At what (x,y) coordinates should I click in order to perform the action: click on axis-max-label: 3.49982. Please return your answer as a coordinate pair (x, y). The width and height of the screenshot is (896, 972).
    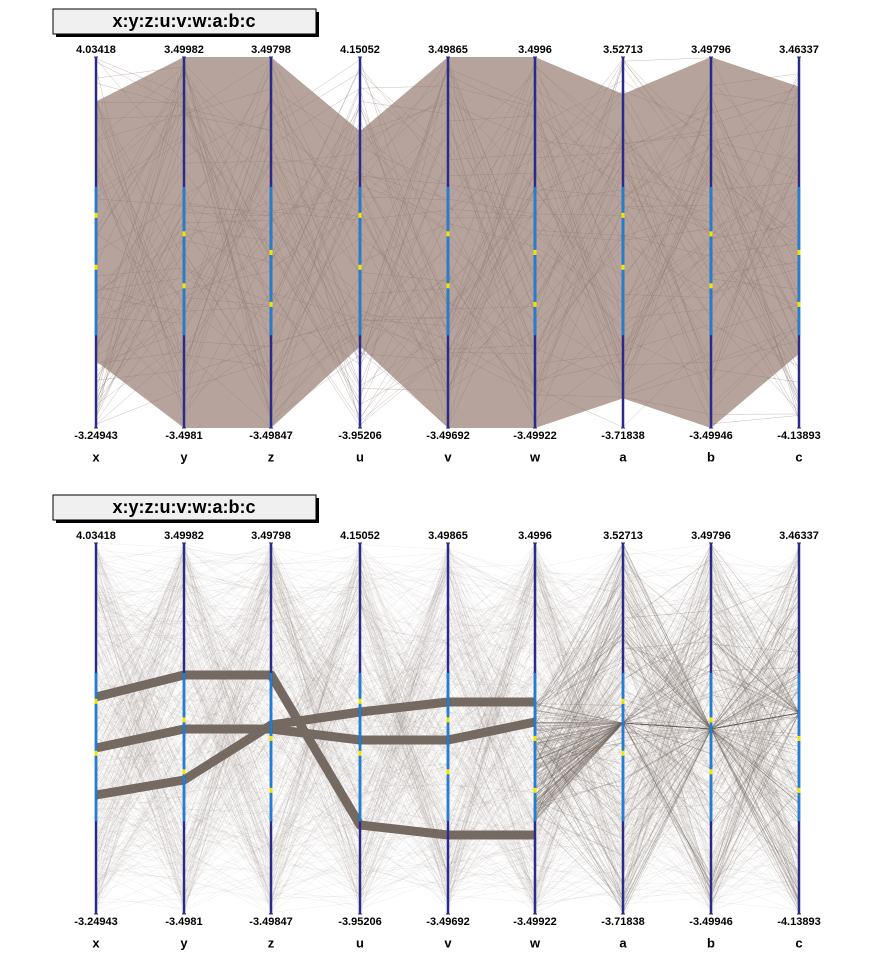
    Looking at the image, I should click on (184, 50).